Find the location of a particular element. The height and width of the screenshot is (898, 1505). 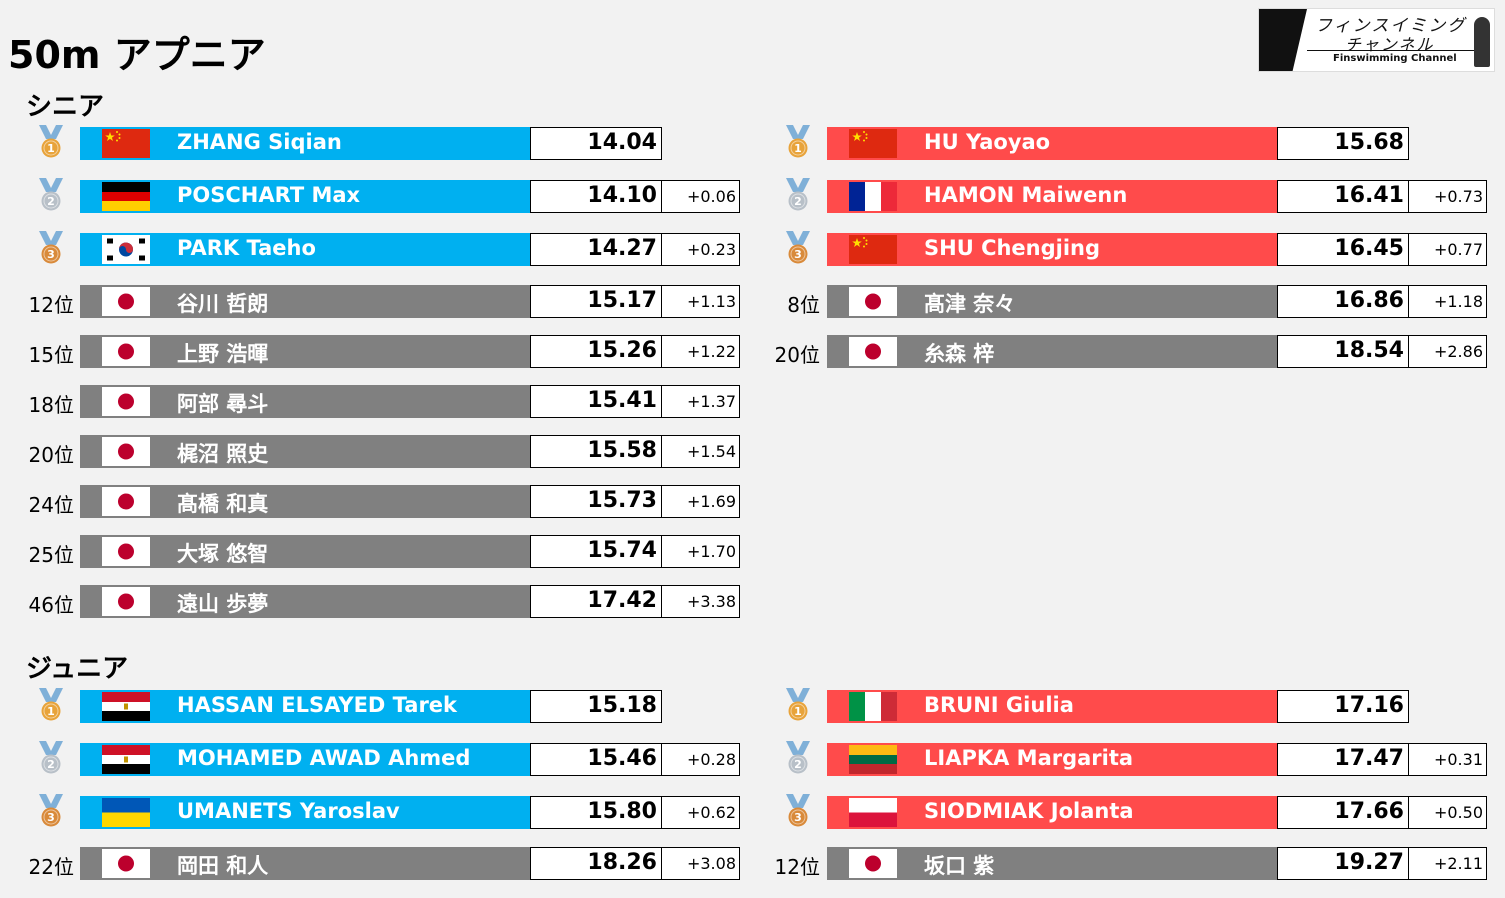

athlete-bar: MOHAMED AWAD Ahmed is located at coordinates (305, 759).